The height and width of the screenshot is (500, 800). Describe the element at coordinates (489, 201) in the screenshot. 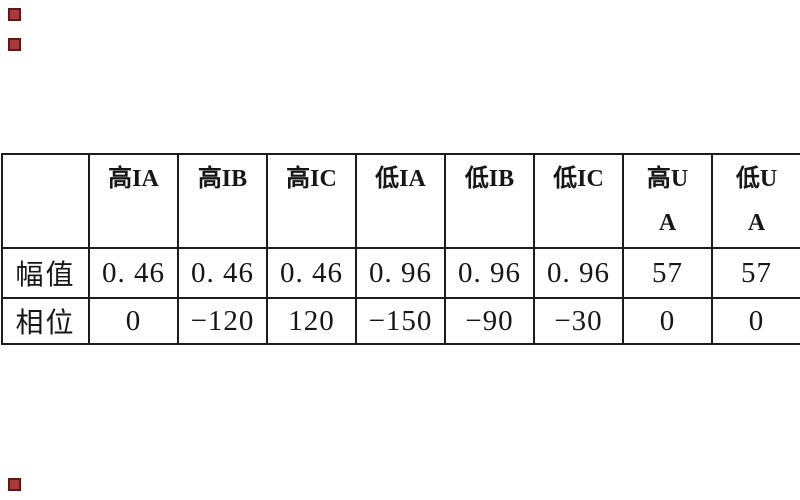

I see `column-header-low-ib: 低IB` at that location.